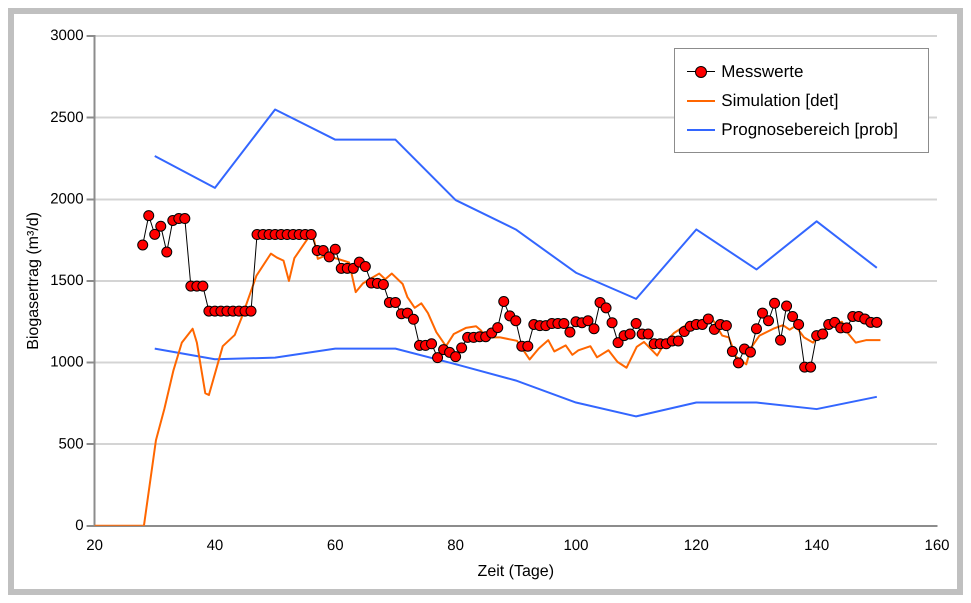 The height and width of the screenshot is (603, 971). What do you see at coordinates (67, 117) in the screenshot?
I see `y-tick-label: 2500` at bounding box center [67, 117].